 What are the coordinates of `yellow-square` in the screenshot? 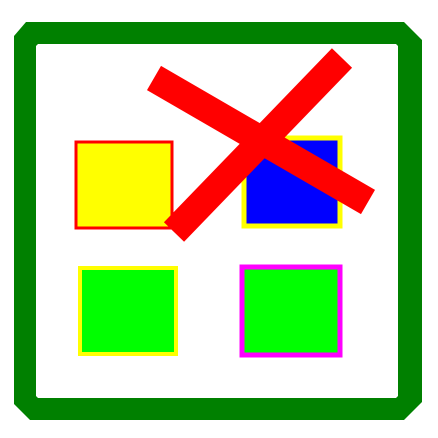 It's located at (124, 185).